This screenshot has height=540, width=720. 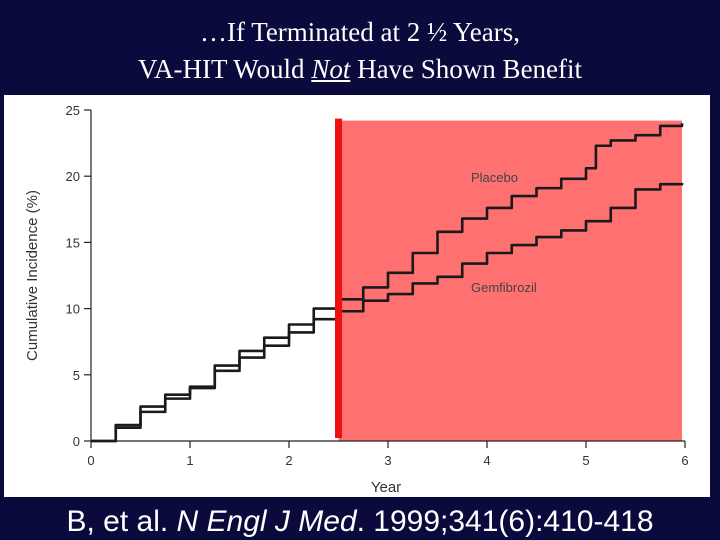 What do you see at coordinates (387, 460) in the screenshot?
I see `x-tick-label-3: 3` at bounding box center [387, 460].